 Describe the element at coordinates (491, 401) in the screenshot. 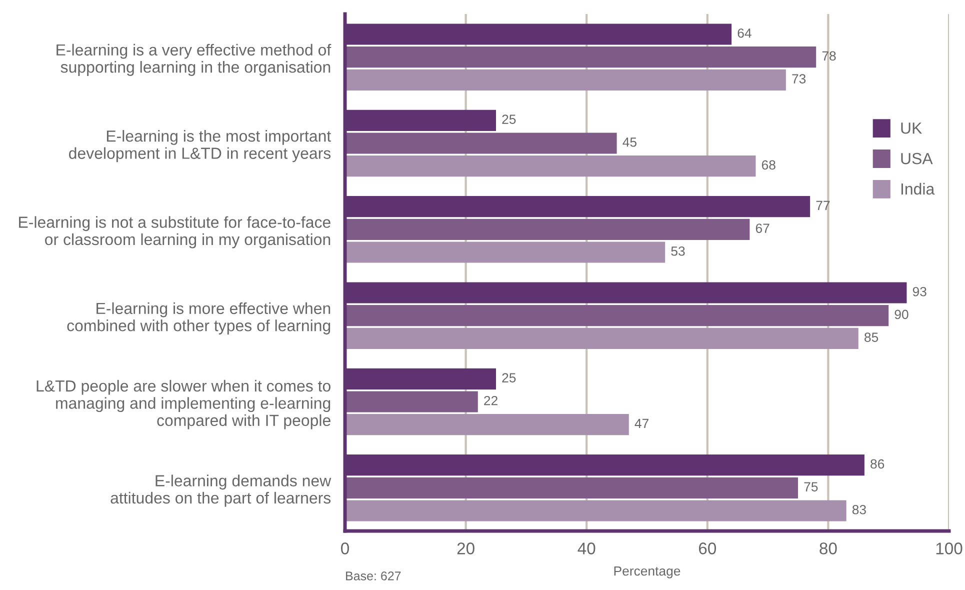

I see `data-label: 22` at that location.